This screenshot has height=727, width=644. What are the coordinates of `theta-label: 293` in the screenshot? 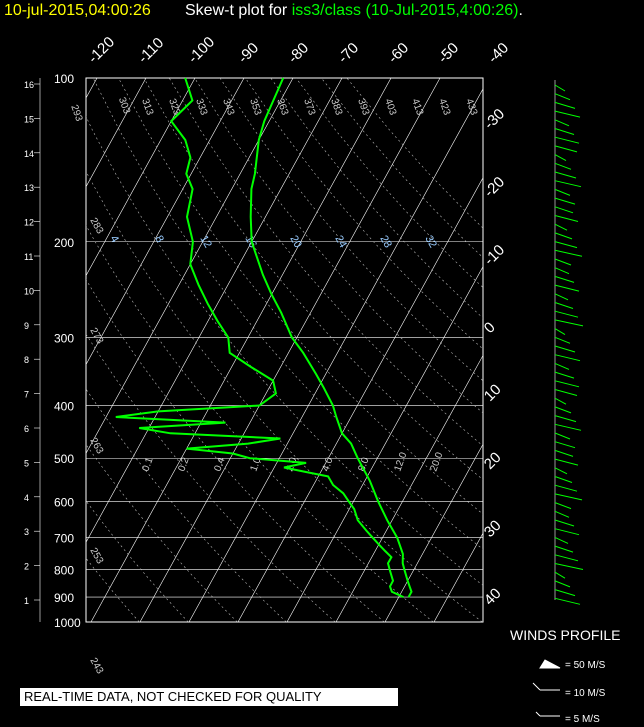 It's located at (76, 113).